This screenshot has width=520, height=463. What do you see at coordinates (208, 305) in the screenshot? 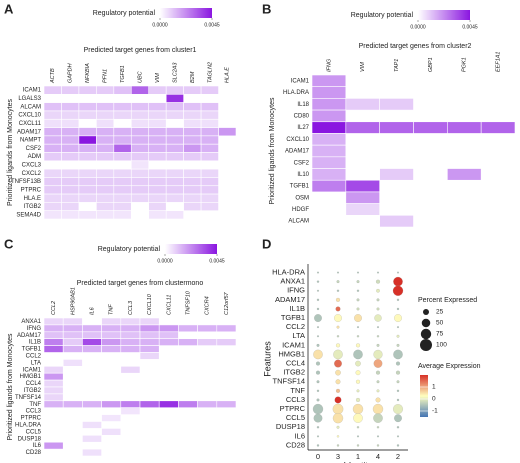
I see `column-label: CXCR4` at bounding box center [208, 305].